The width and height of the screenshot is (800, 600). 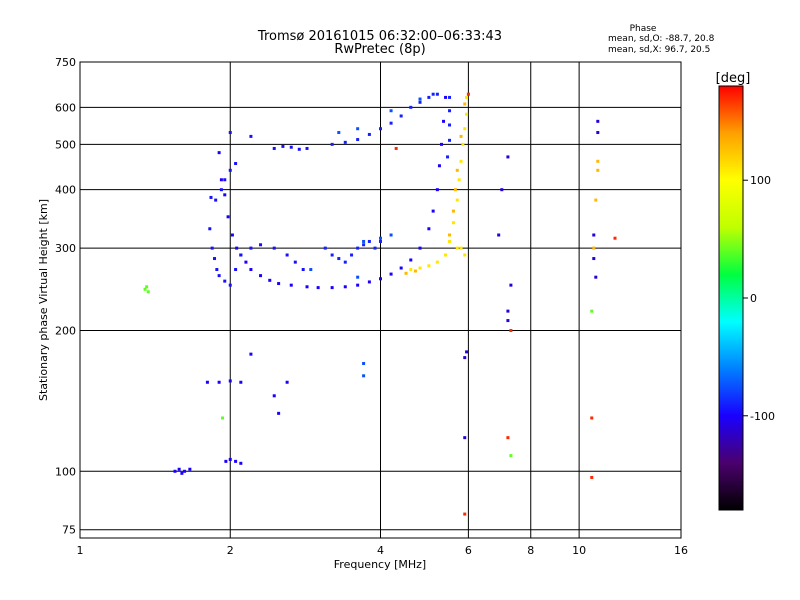 I want to click on y-tick-label: 500, so click(x=65, y=144).